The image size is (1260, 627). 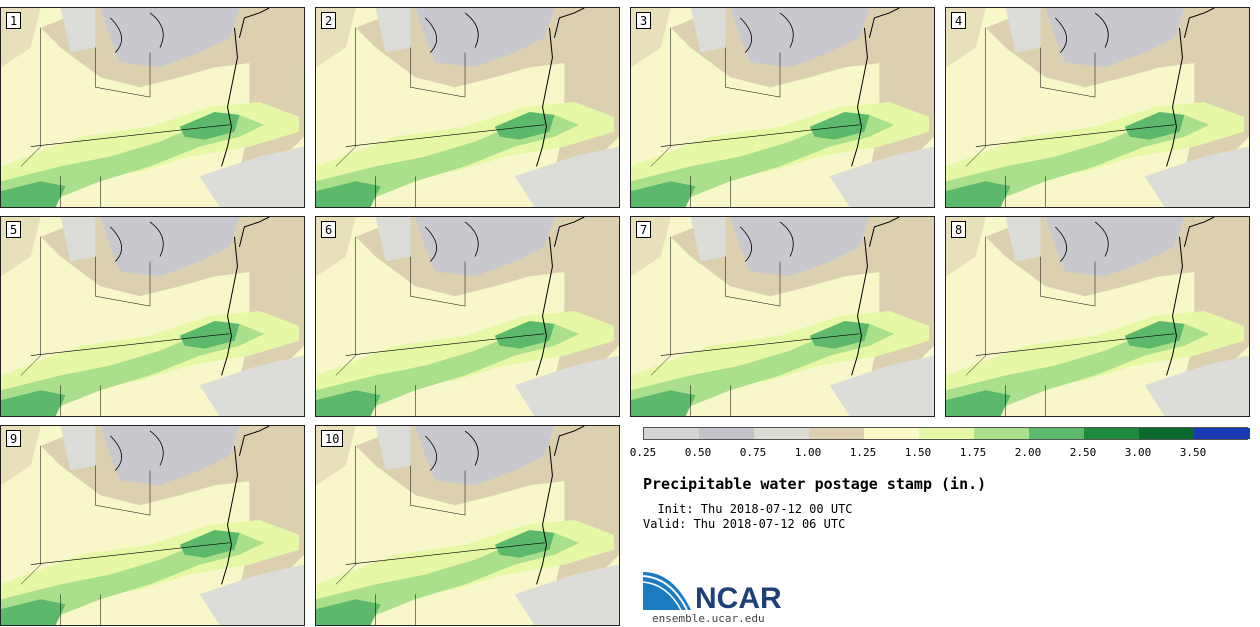 What do you see at coordinates (14, 229) in the screenshot?
I see `panel-member-label: 5` at bounding box center [14, 229].